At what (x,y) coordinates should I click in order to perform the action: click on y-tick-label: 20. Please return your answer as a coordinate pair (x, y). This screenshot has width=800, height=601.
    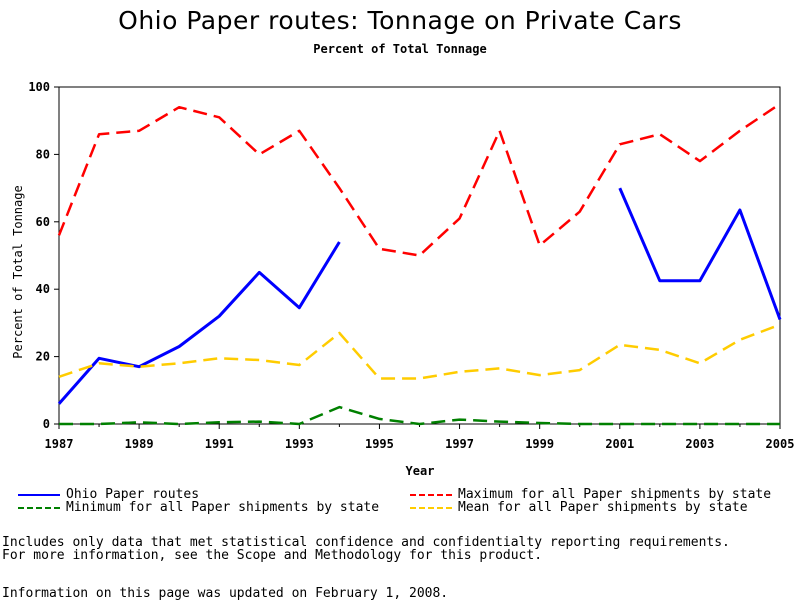
    Looking at the image, I should click on (43, 357).